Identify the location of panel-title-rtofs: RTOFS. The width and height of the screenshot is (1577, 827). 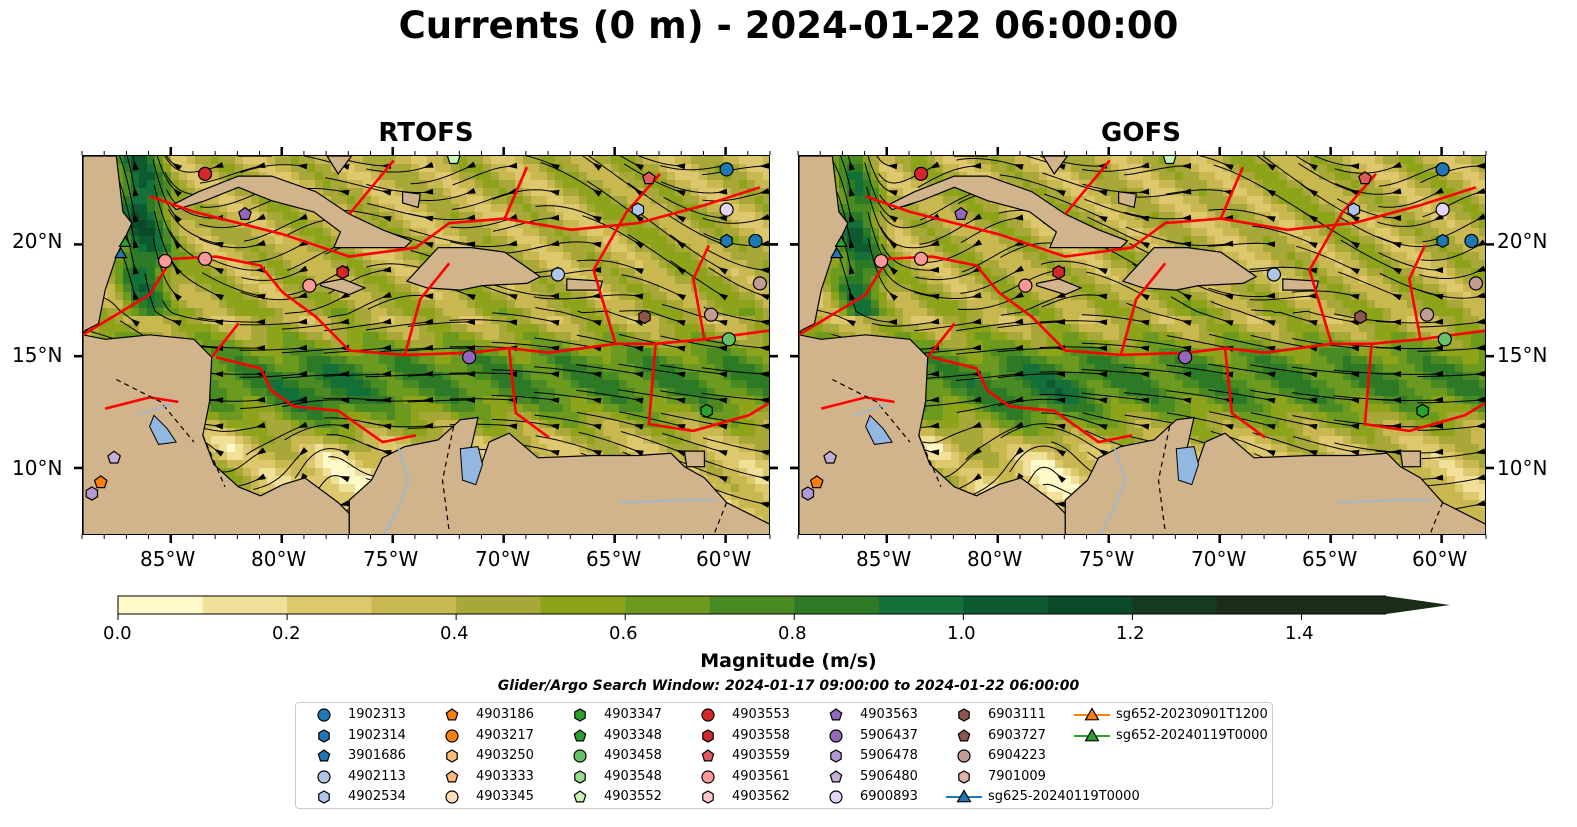
(426, 133).